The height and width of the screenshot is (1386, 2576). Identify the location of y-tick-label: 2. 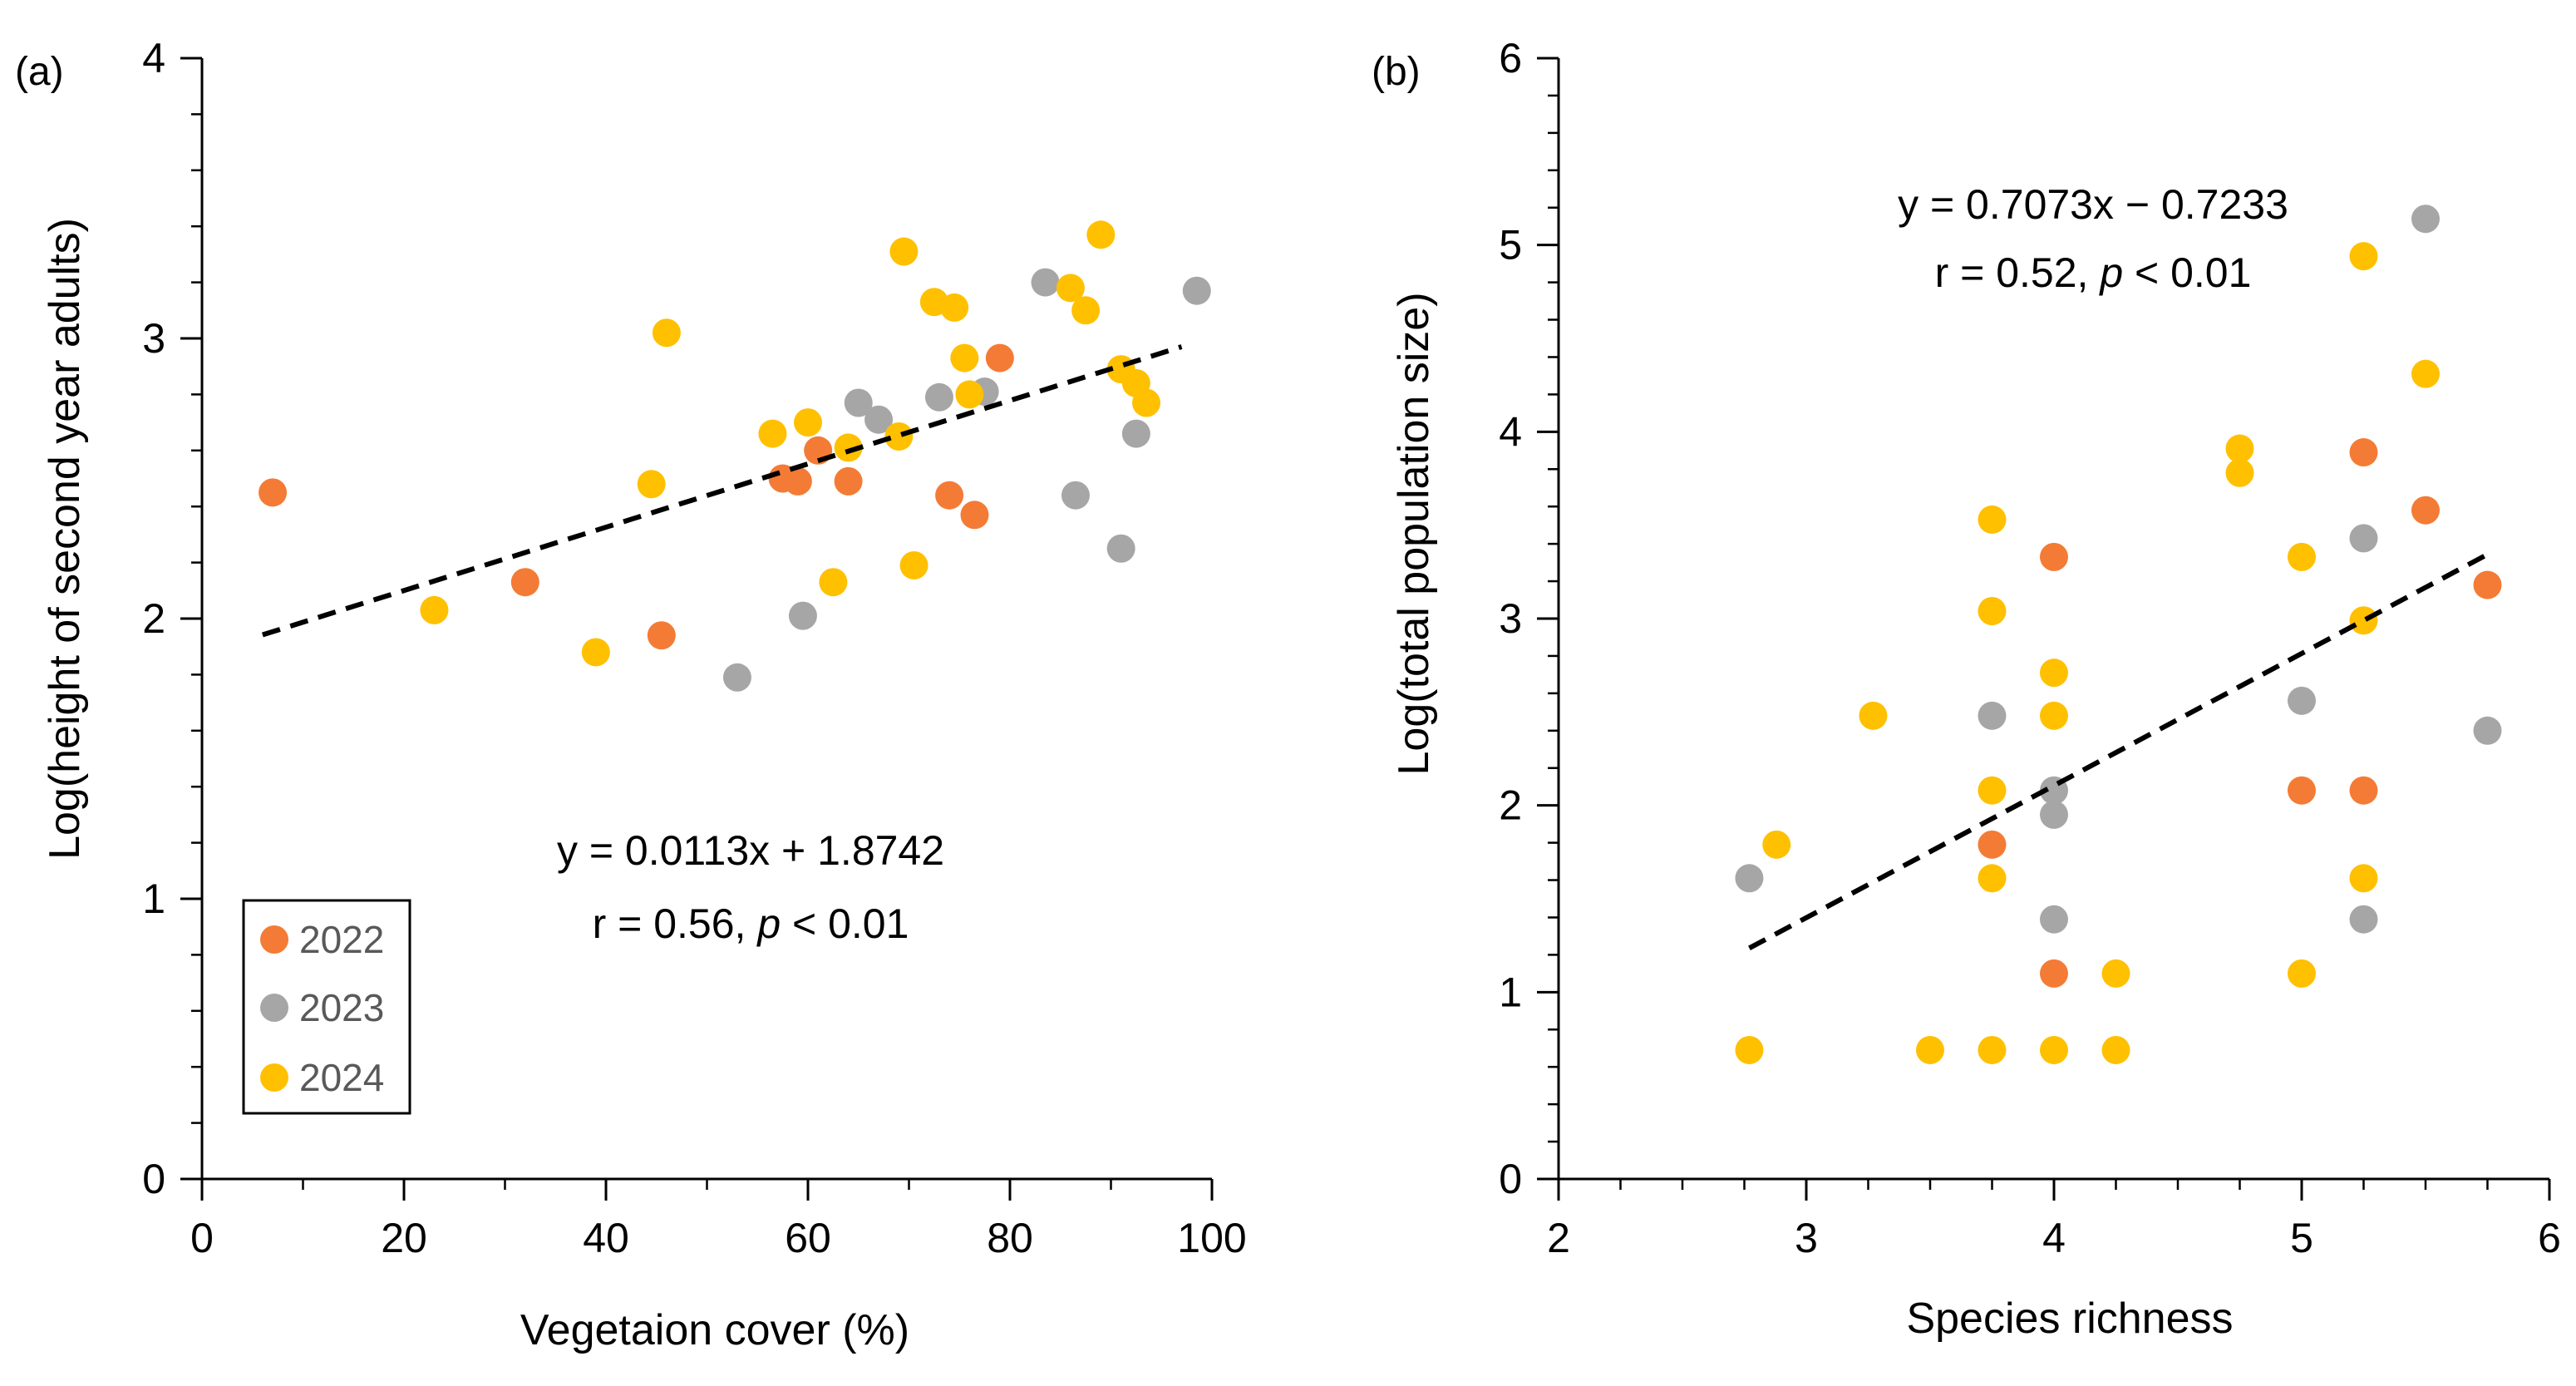
(153, 618).